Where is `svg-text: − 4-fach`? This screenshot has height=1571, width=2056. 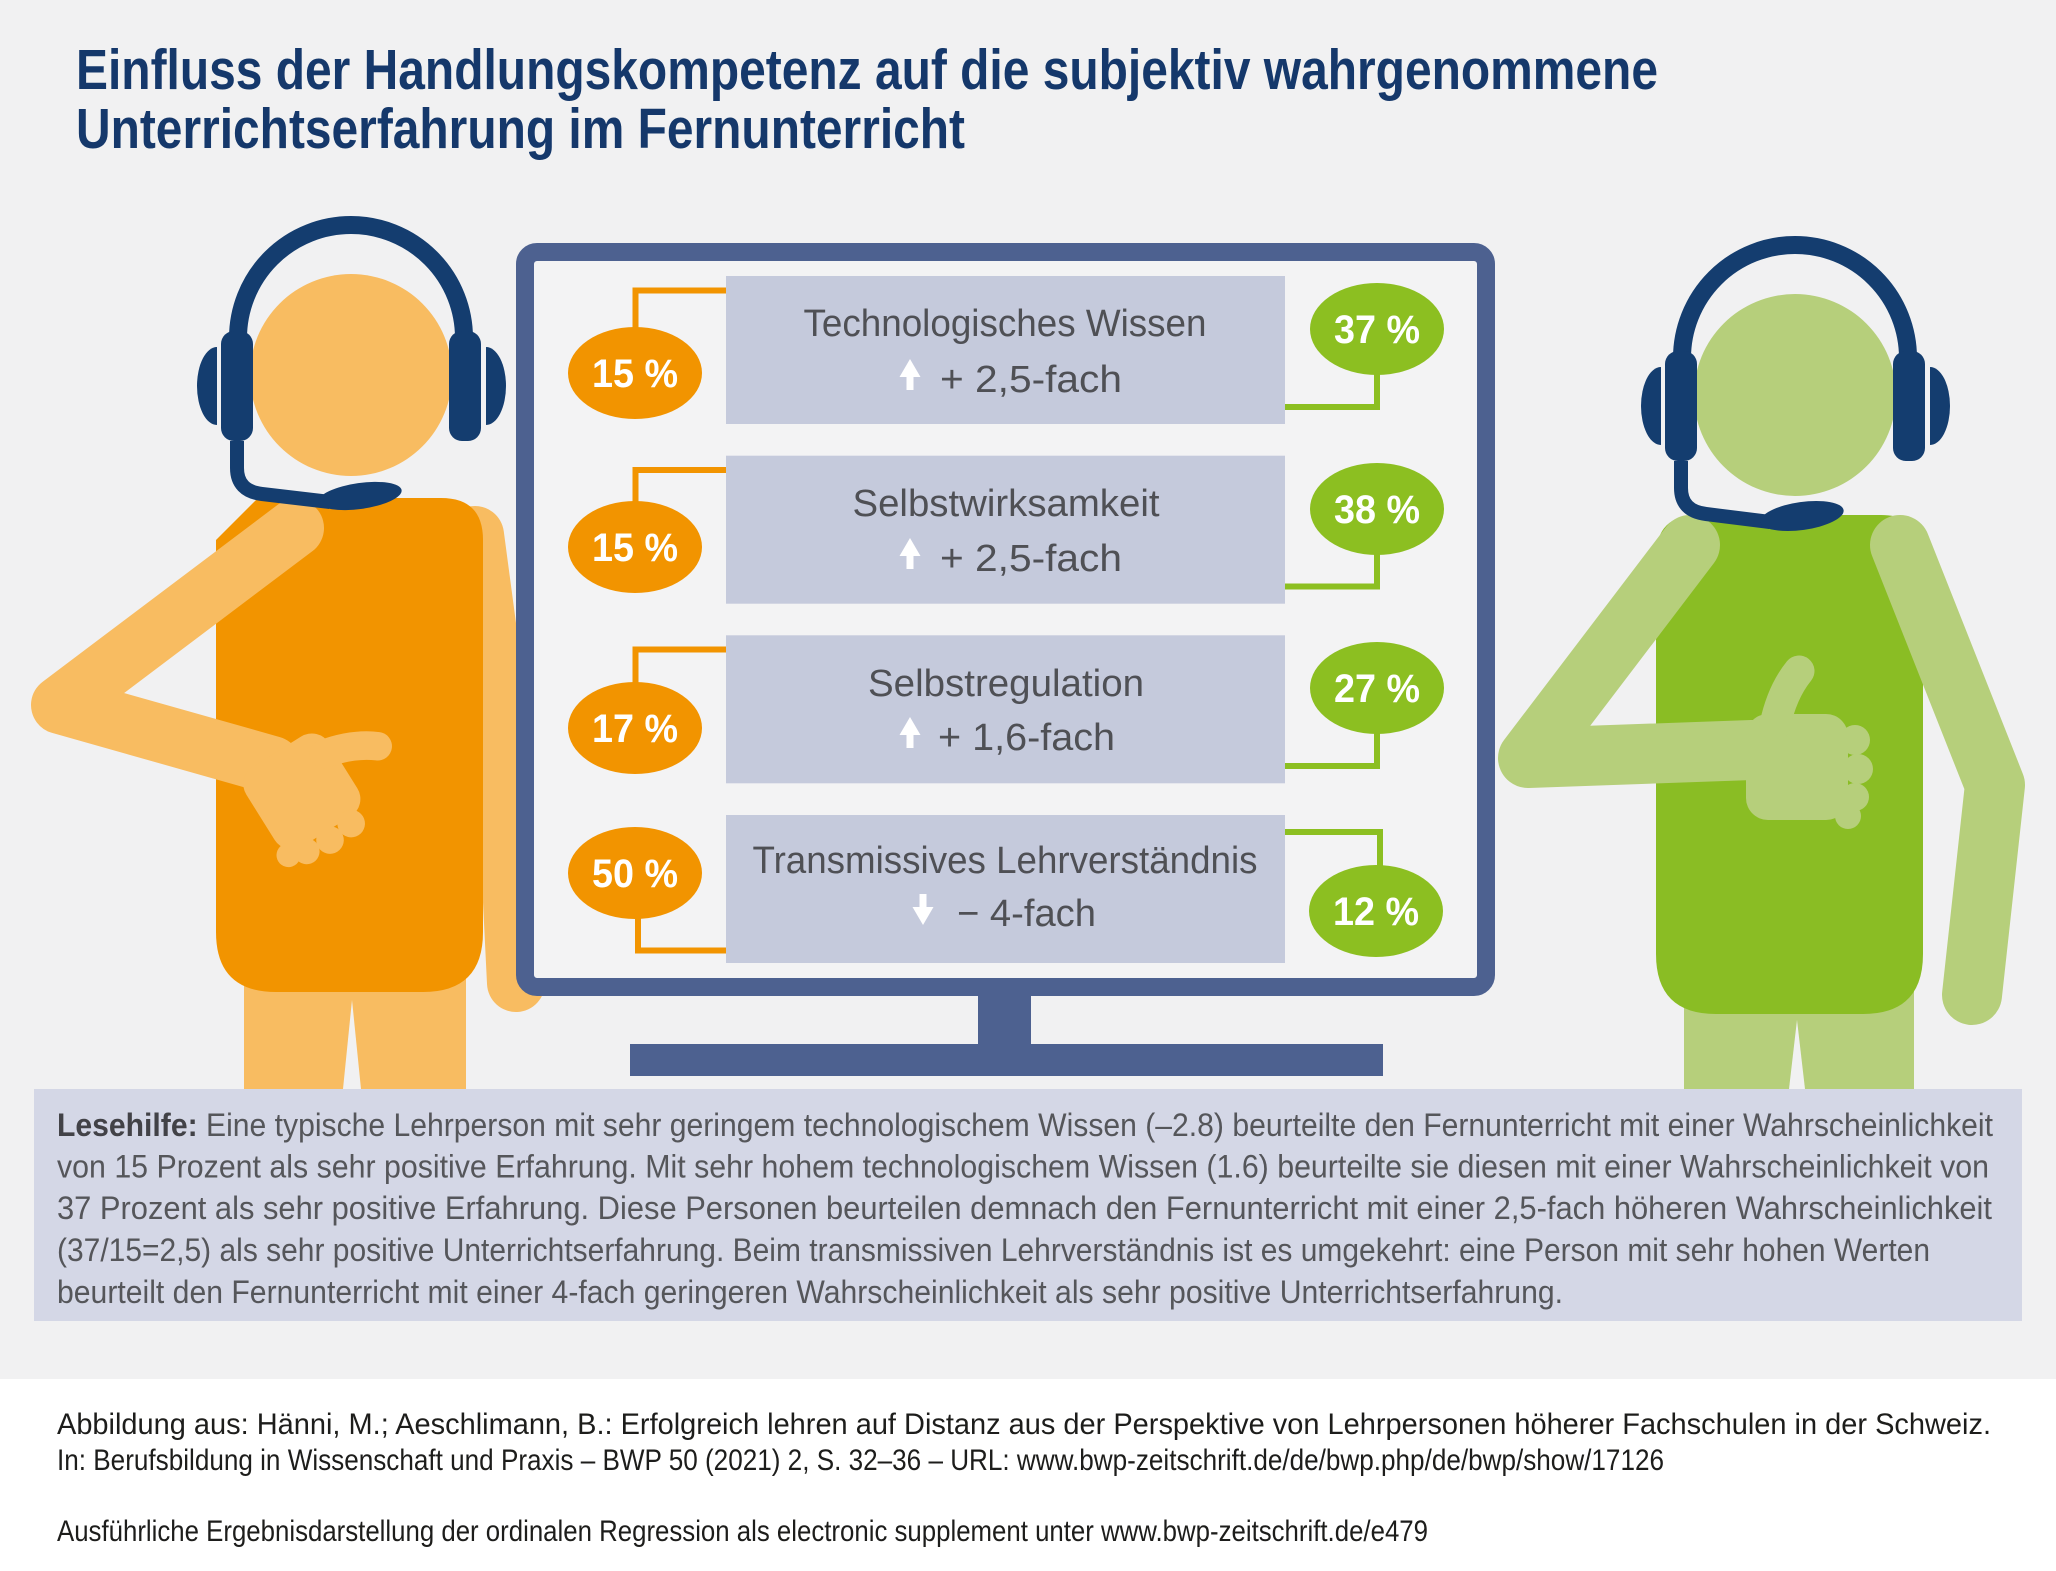
svg-text: − 4-fach is located at coordinates (1026, 914).